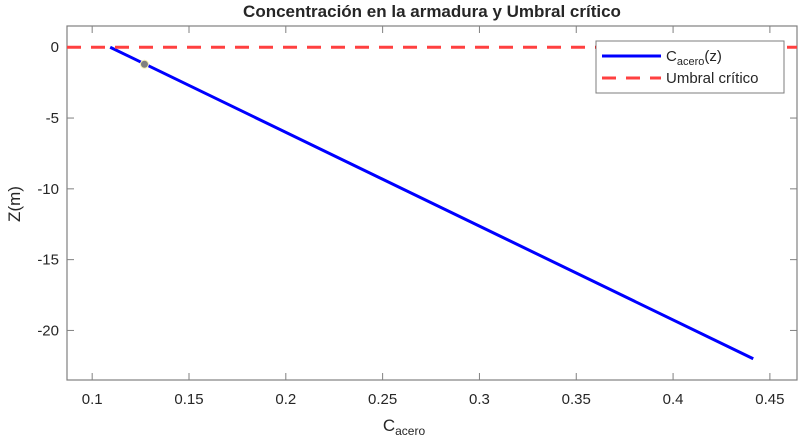 This screenshot has width=800, height=437. I want to click on x-tick-label: 0.4, so click(673, 399).